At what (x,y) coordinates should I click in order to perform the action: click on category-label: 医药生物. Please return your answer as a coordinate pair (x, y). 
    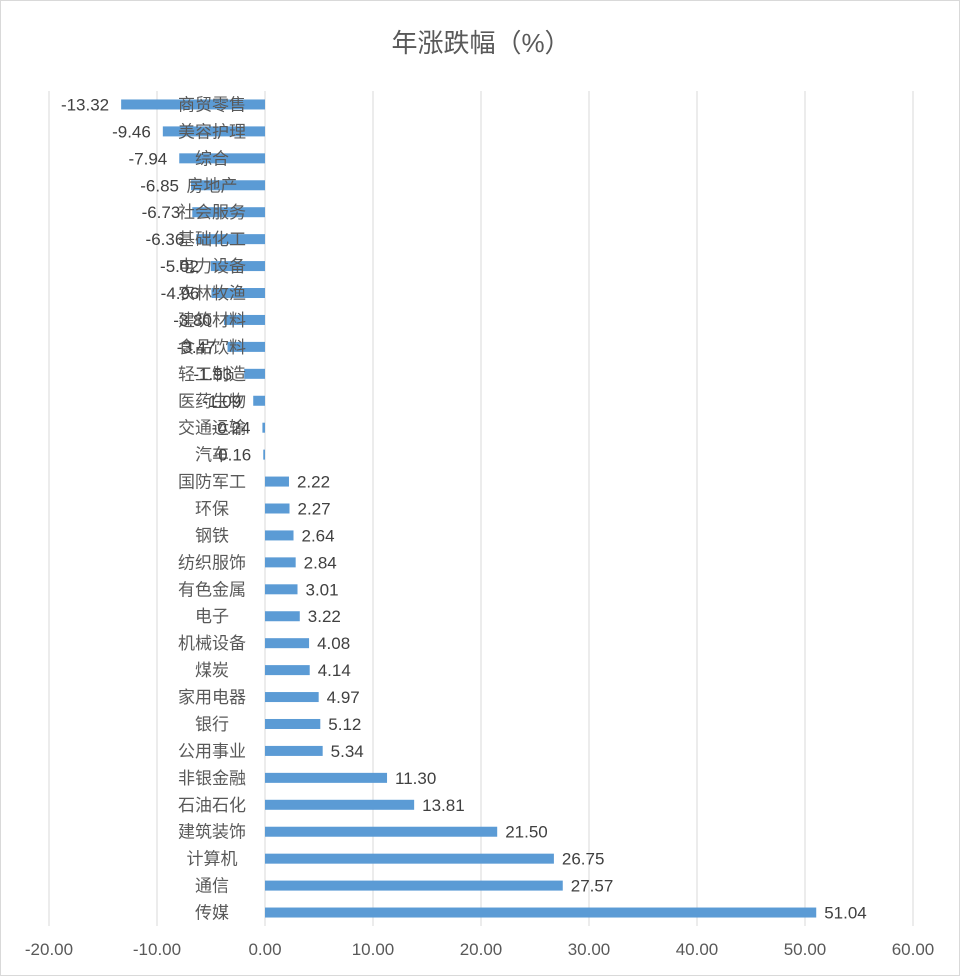
    Looking at the image, I should click on (212, 401).